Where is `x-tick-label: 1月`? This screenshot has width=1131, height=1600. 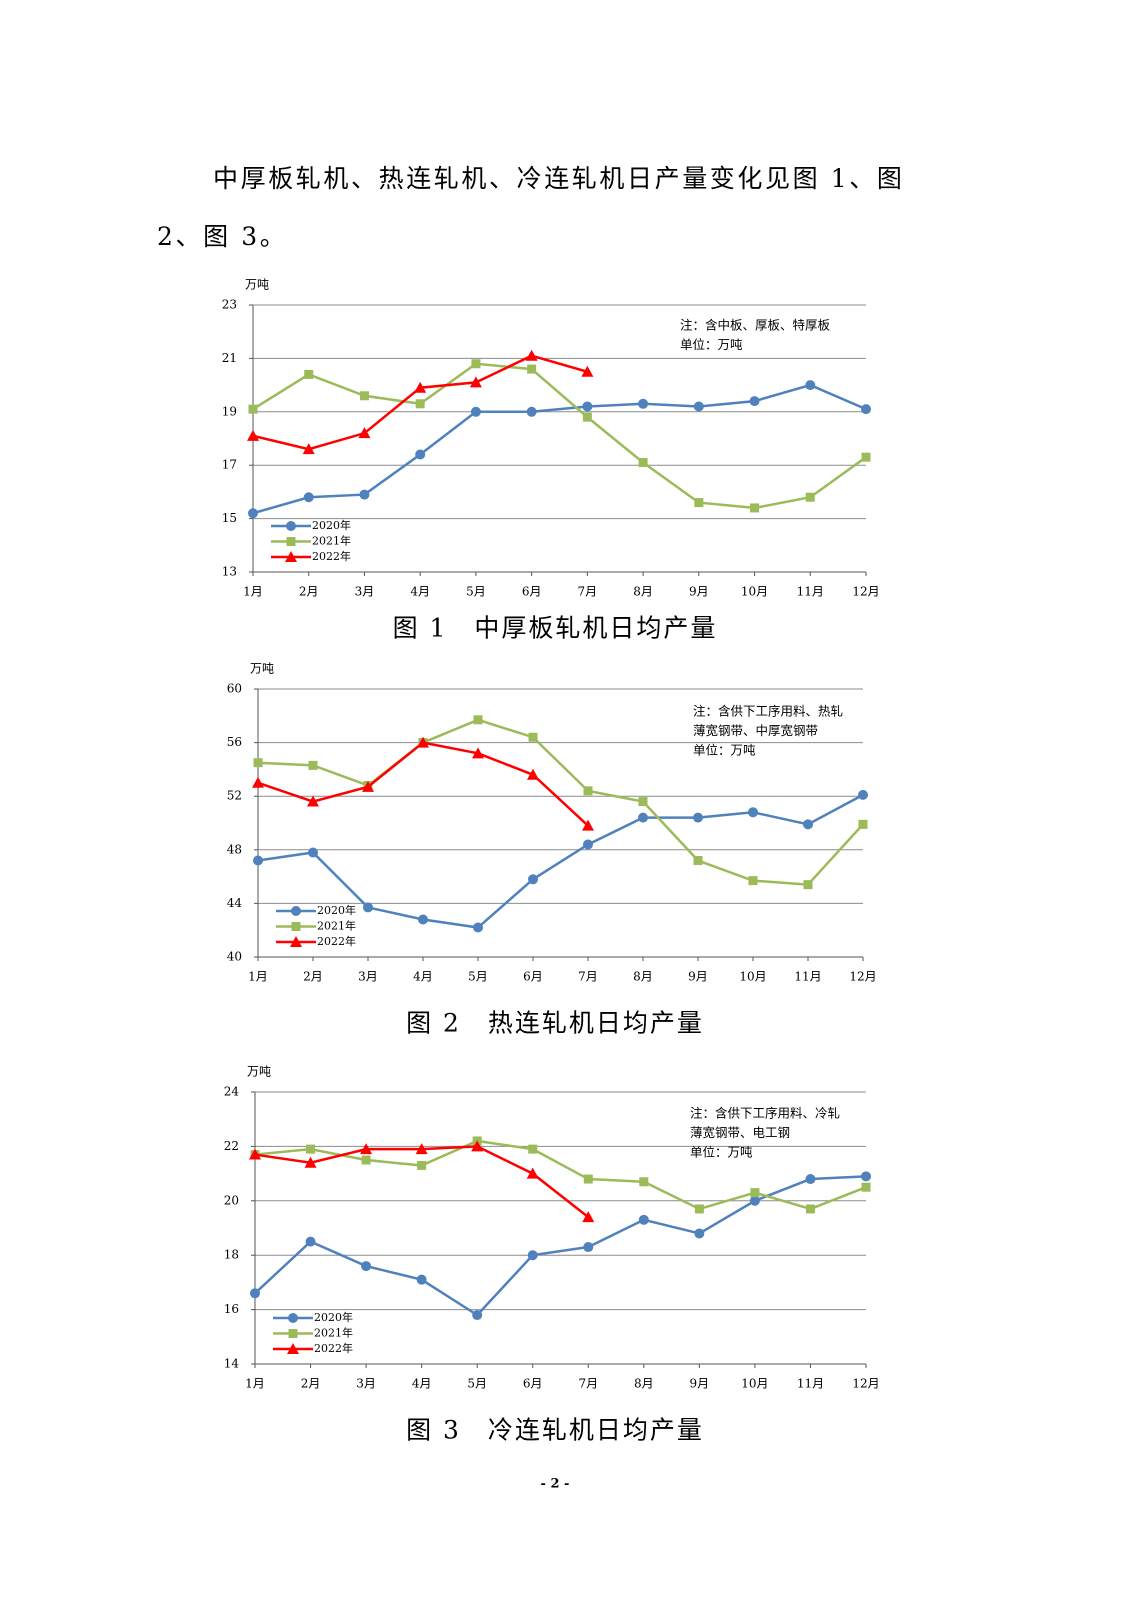
x-tick-label: 1月 is located at coordinates (253, 592).